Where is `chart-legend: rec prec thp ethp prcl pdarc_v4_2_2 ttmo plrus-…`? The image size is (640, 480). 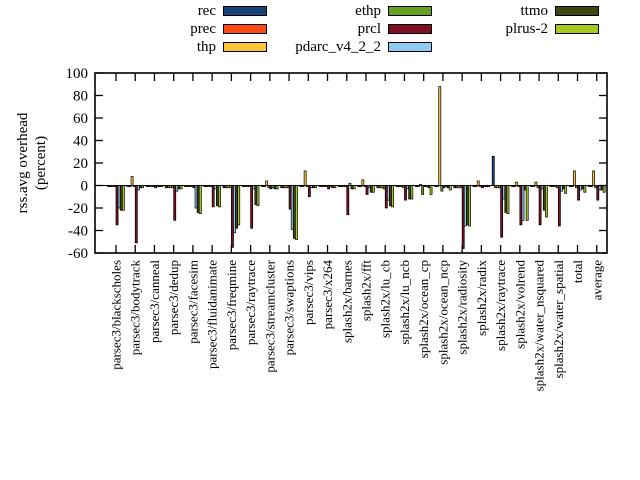 chart-legend: rec prec thp ethp prcl pdarc_v4_2_2 ttmo plrus-… is located at coordinates (320, 32).